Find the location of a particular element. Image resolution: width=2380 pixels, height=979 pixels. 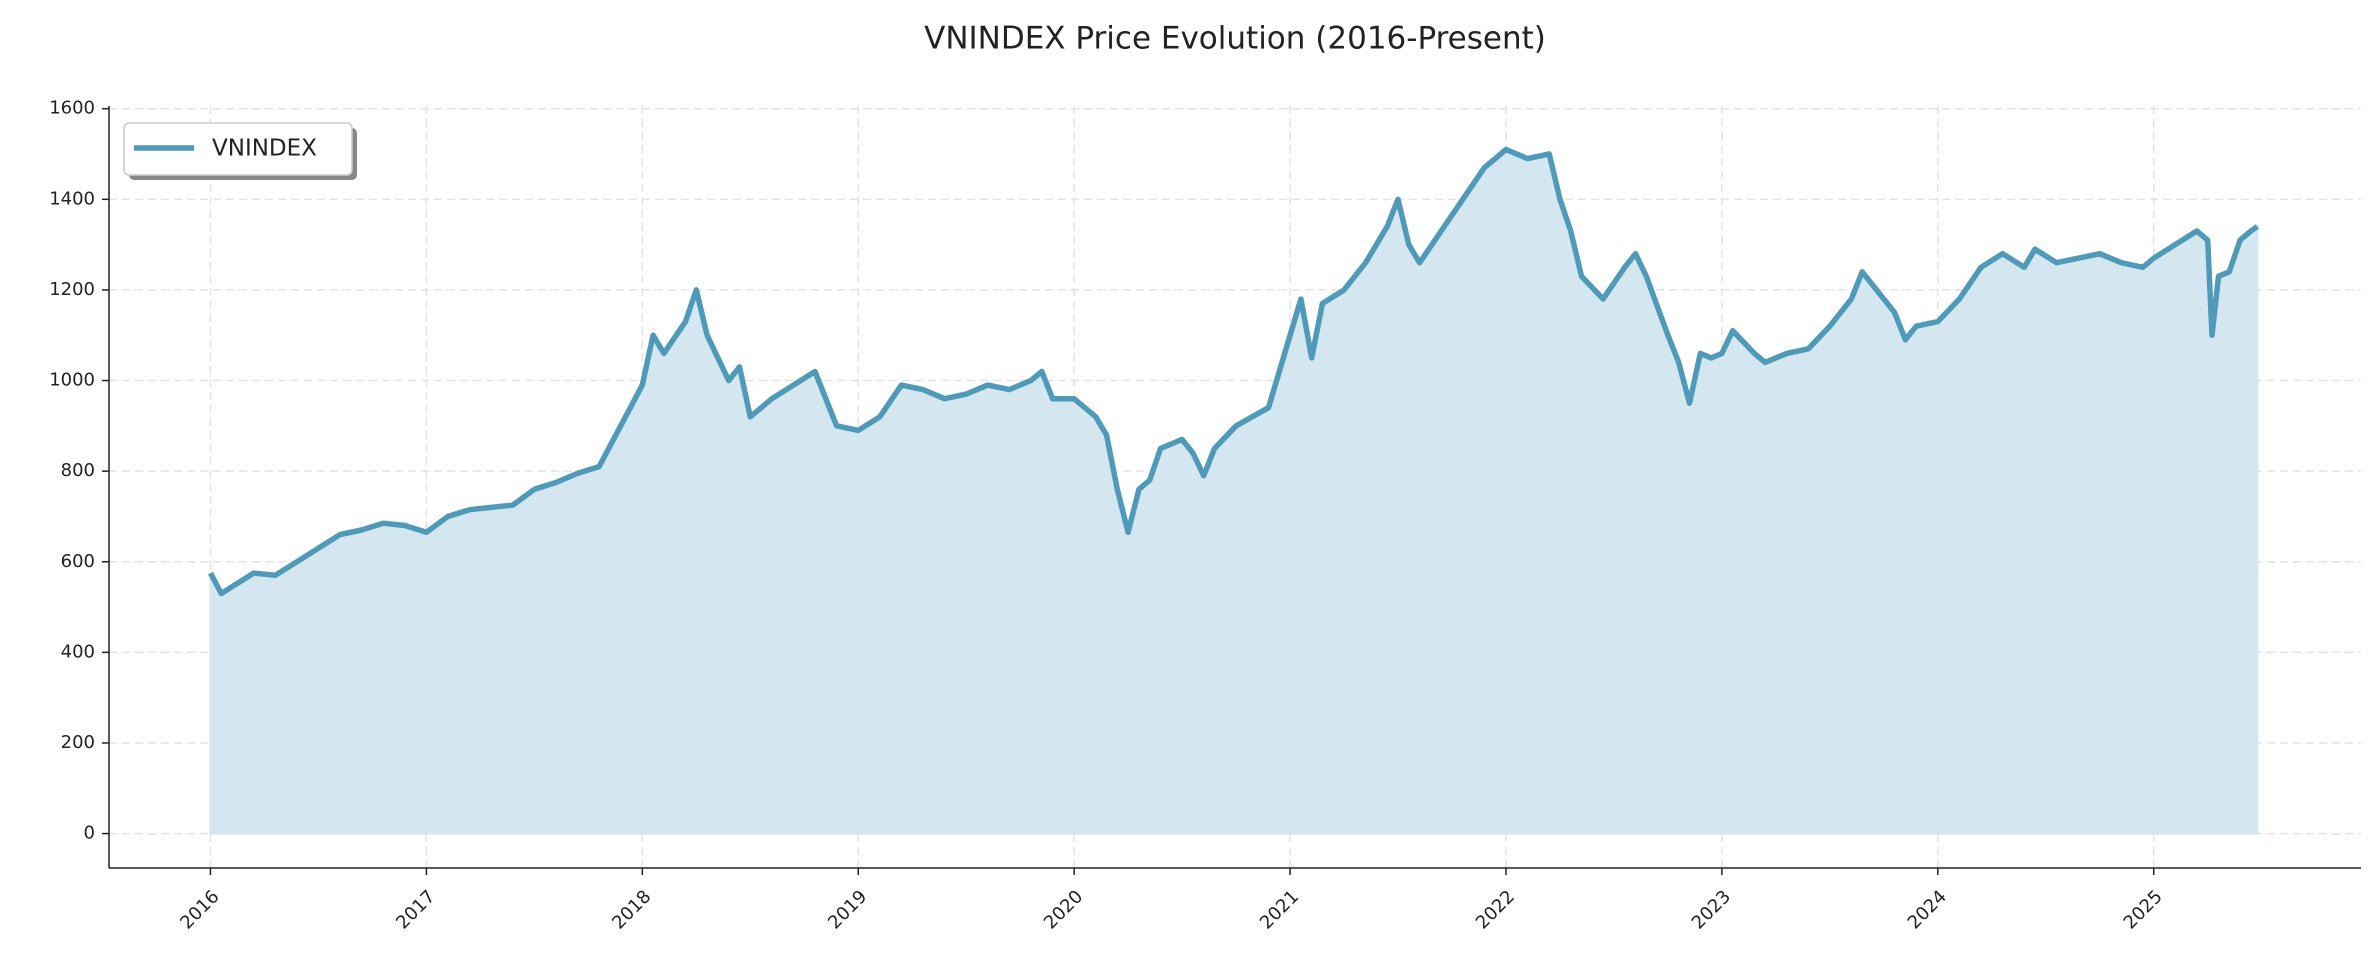

x-tick-label: 2019 is located at coordinates (847, 909).